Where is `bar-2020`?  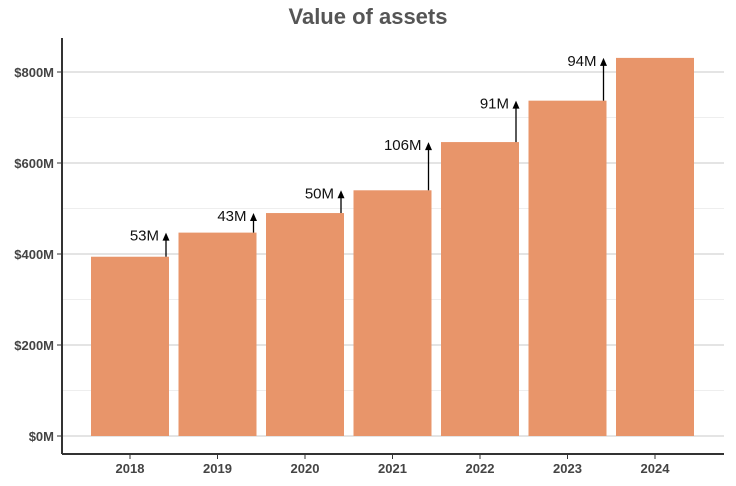
bar-2020 is located at coordinates (305, 324).